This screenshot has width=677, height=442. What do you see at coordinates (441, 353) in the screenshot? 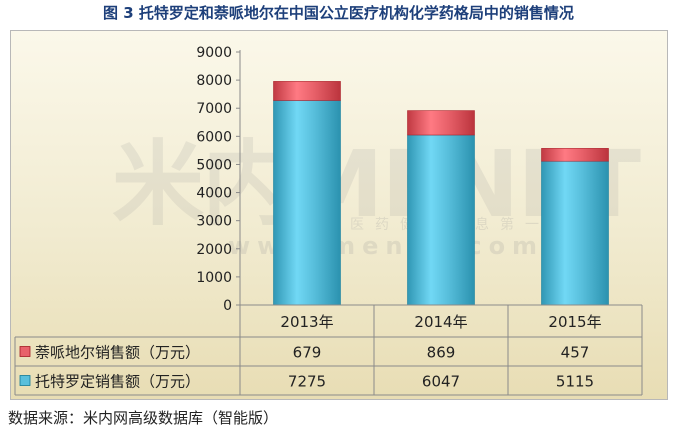
I see `table-value-naftopidil: 869` at bounding box center [441, 353].